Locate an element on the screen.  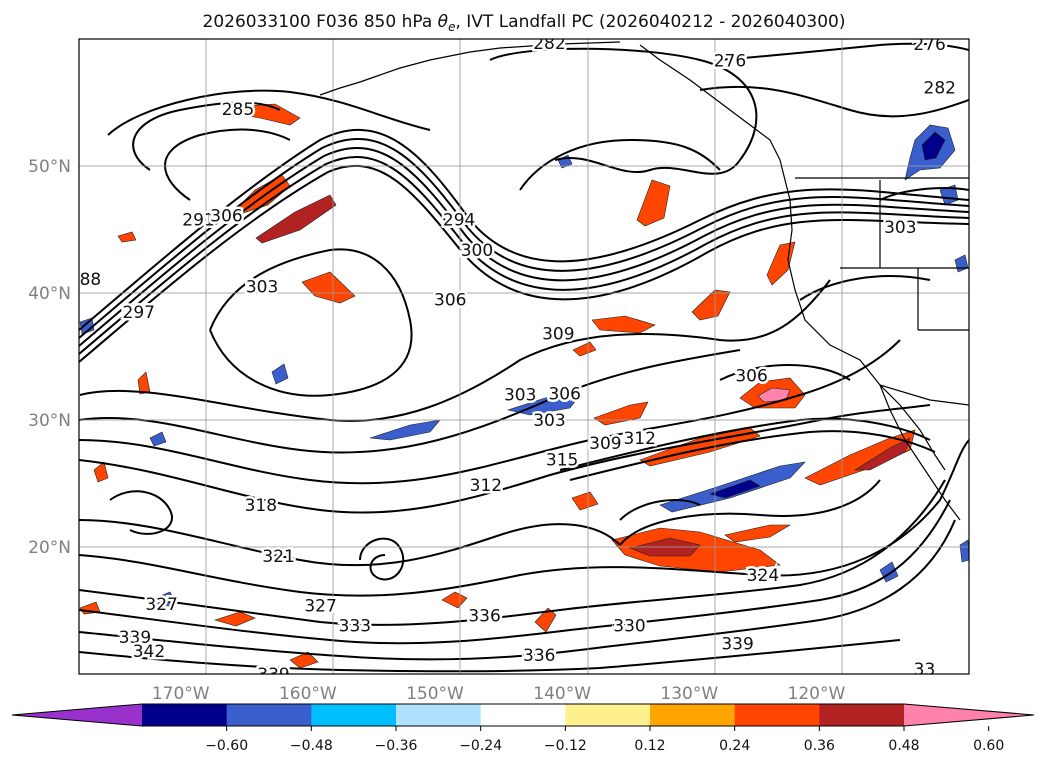
contour-label: 88 is located at coordinates (91, 280).